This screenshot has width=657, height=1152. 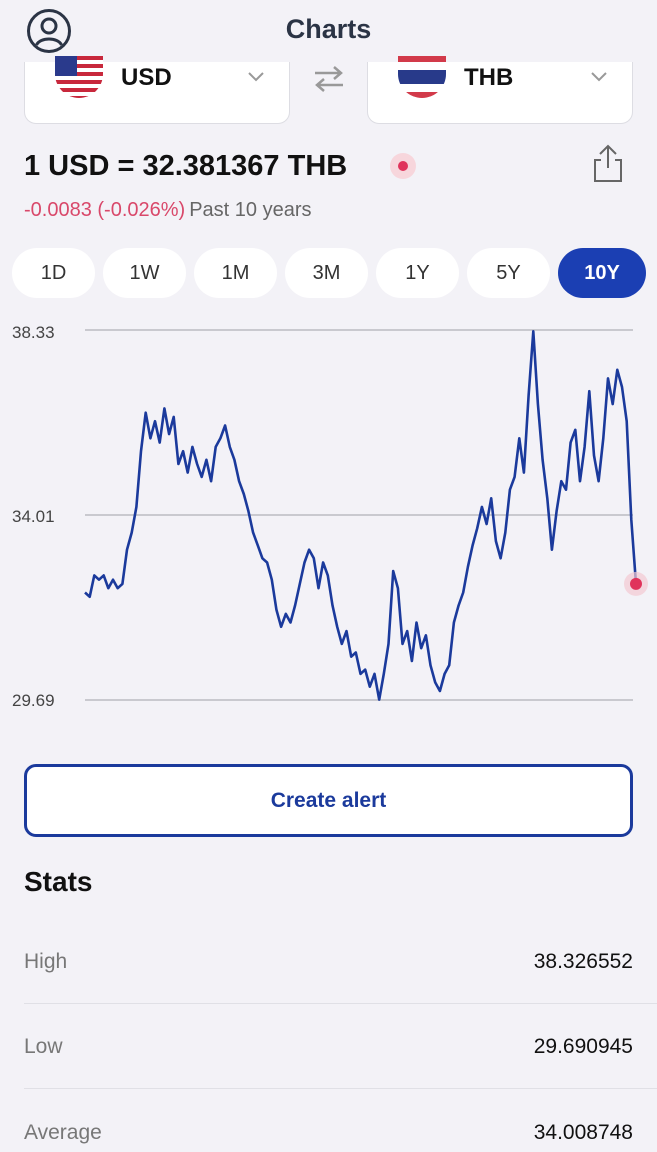 What do you see at coordinates (146, 77) in the screenshot?
I see `from-currency-code: USD` at bounding box center [146, 77].